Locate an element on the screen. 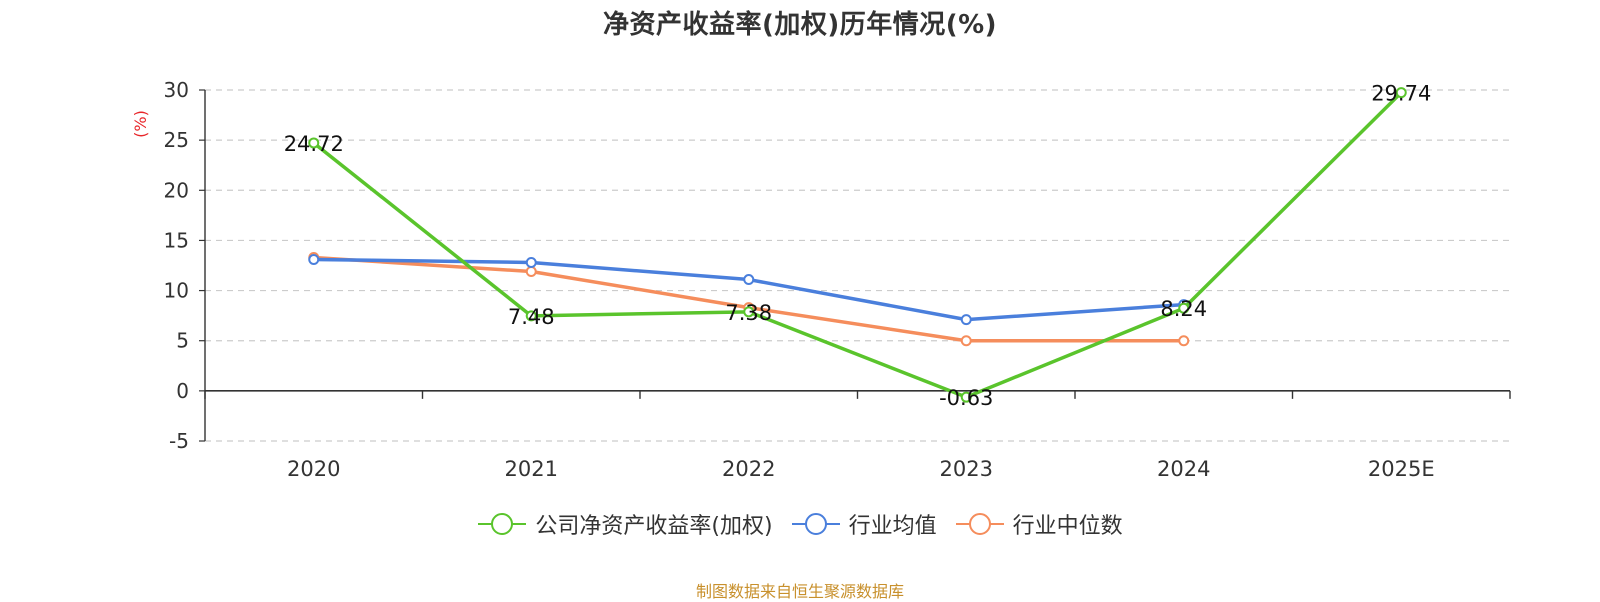 The width and height of the screenshot is (1600, 602). x-tick-label: 2024 is located at coordinates (1183, 469).